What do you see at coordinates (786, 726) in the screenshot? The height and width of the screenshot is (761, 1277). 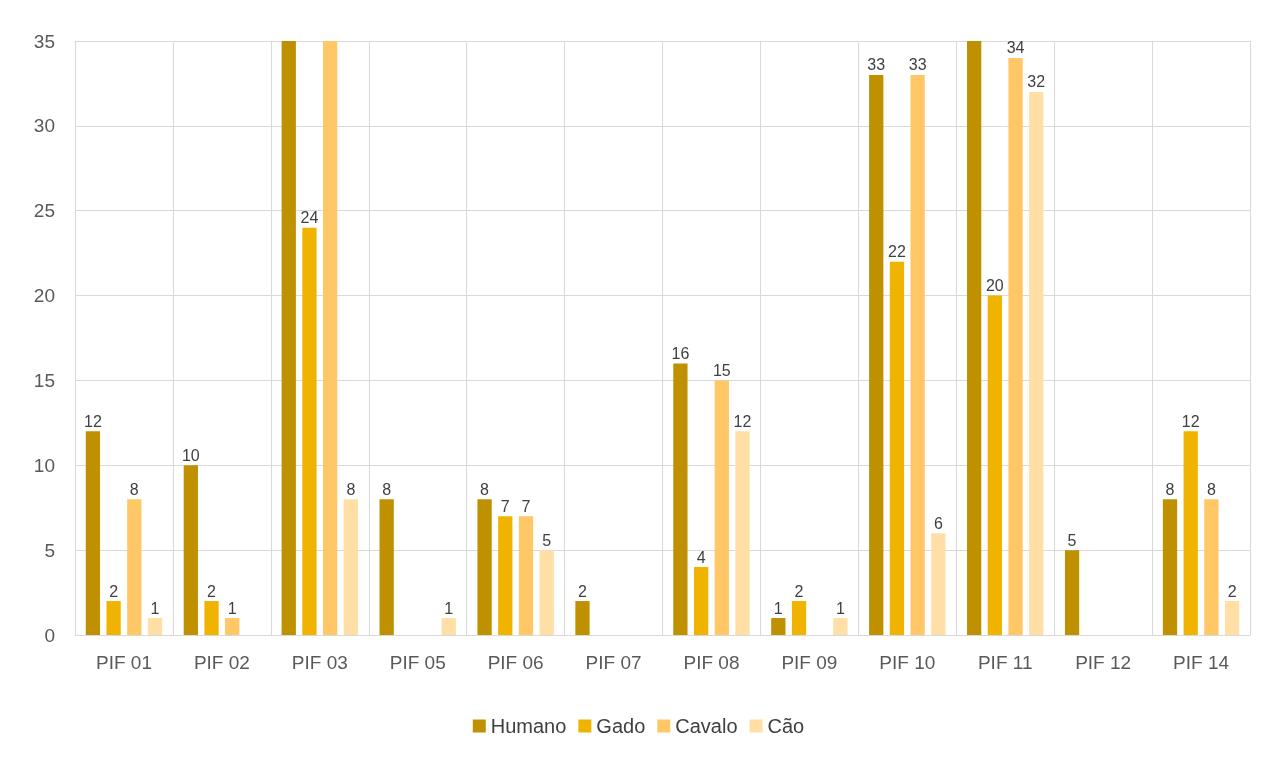 I see `legend-label: Cão` at bounding box center [786, 726].